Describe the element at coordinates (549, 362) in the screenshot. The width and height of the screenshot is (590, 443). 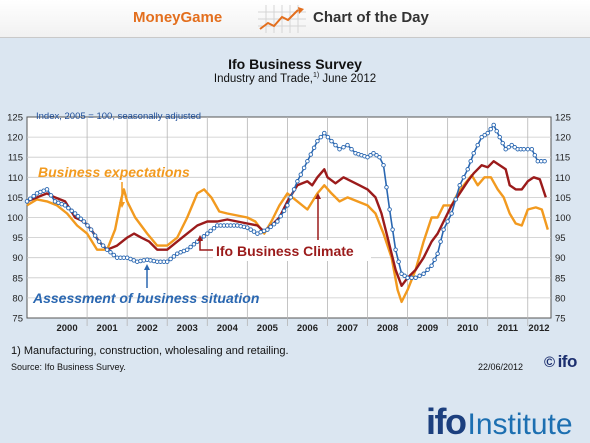
I see `copyright-symbol: ©` at that location.